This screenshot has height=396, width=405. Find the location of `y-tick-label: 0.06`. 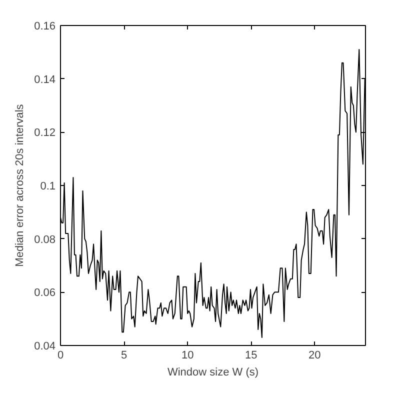

y-tick-label: 0.06 is located at coordinates (45, 293).